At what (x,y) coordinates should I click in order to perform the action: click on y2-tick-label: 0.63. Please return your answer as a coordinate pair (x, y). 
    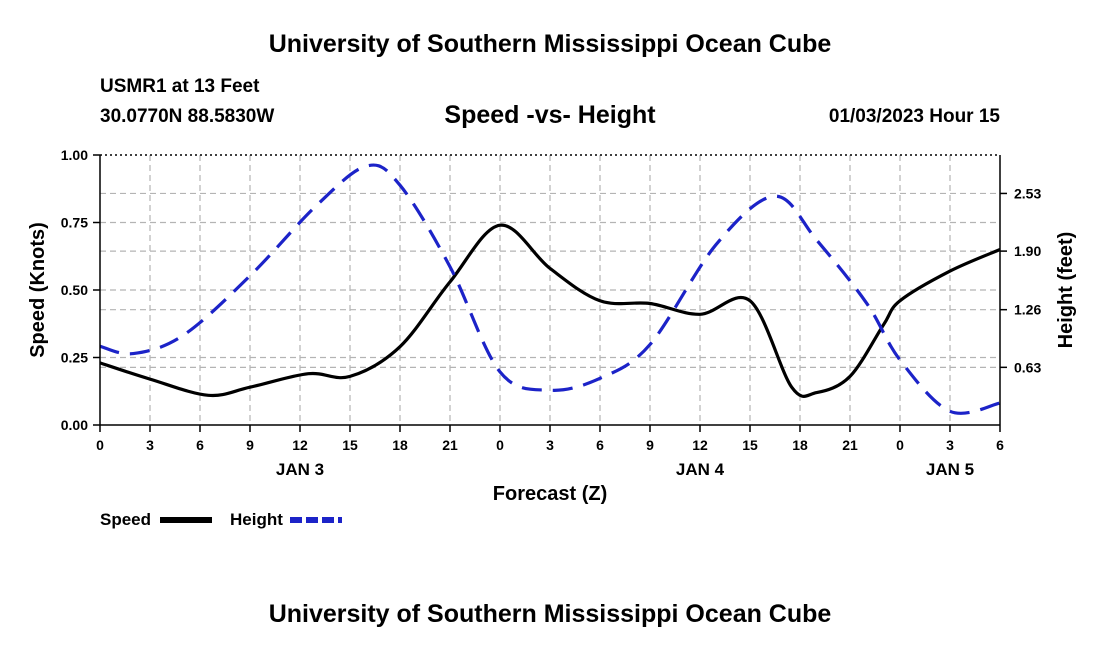
    Looking at the image, I should click on (1027, 367).